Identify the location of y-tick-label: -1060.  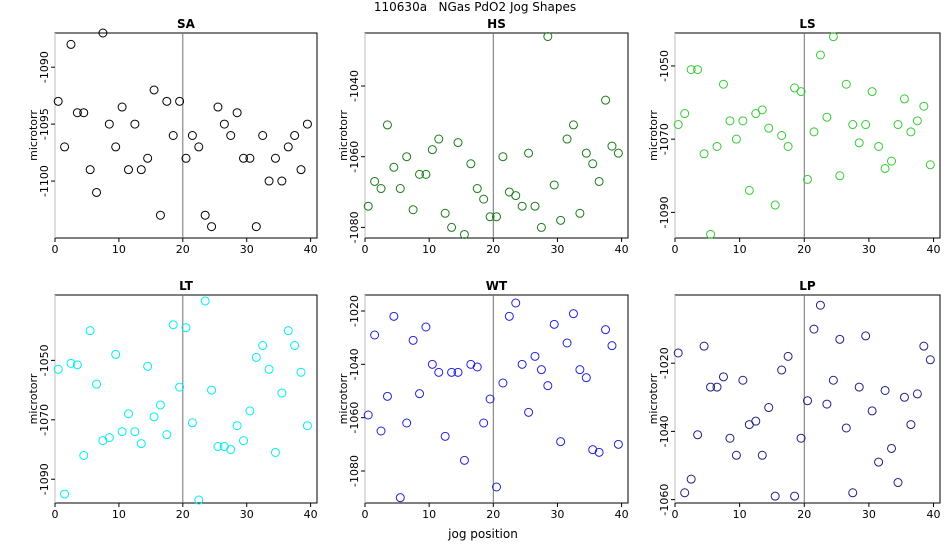
(354, 157).